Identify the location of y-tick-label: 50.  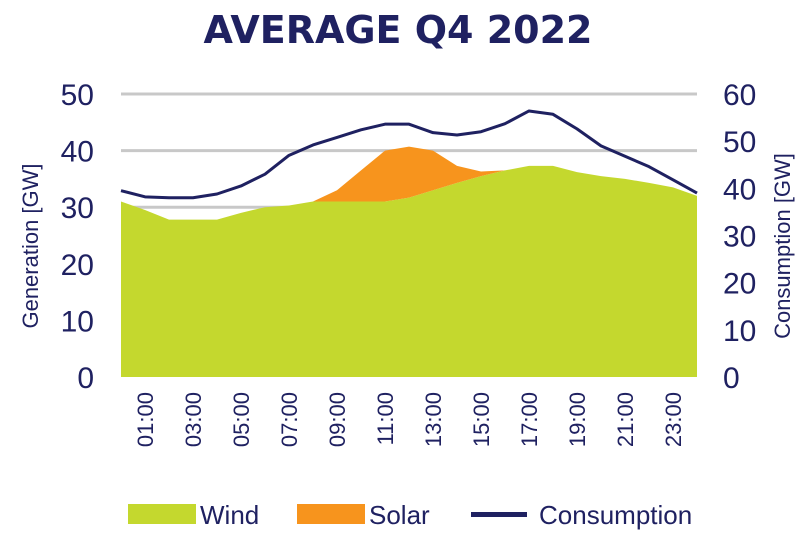
(77, 95).